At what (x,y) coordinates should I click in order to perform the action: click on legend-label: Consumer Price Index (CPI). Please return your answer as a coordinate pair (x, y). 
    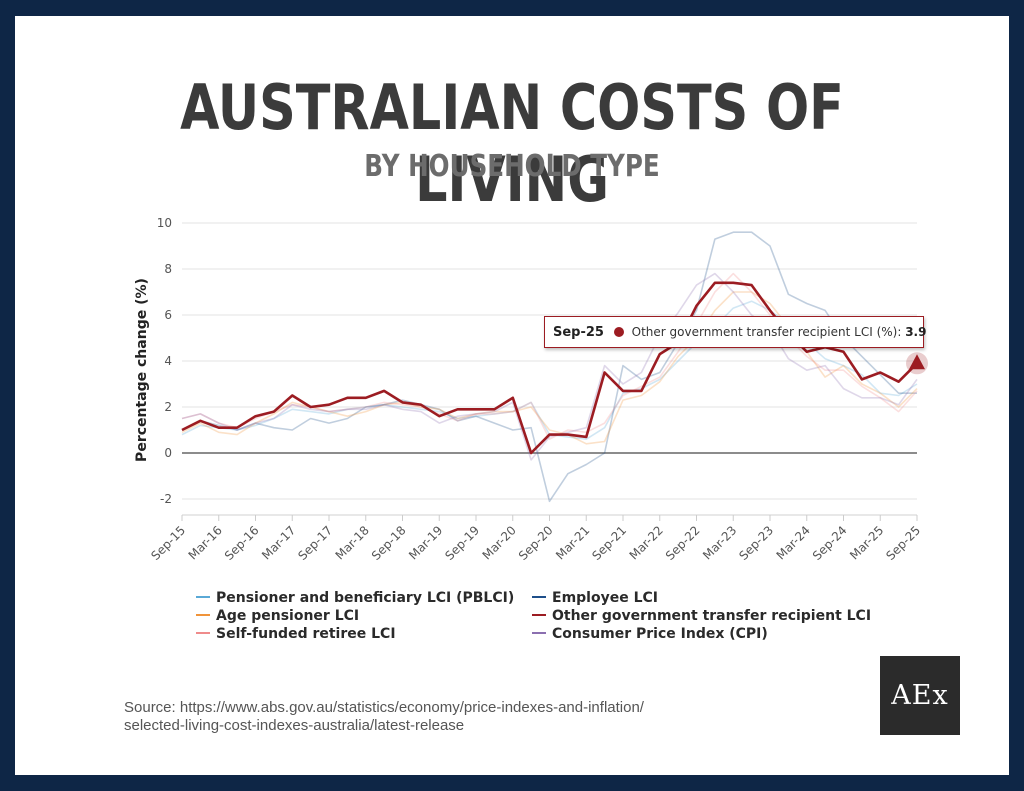
    Looking at the image, I should click on (660, 634).